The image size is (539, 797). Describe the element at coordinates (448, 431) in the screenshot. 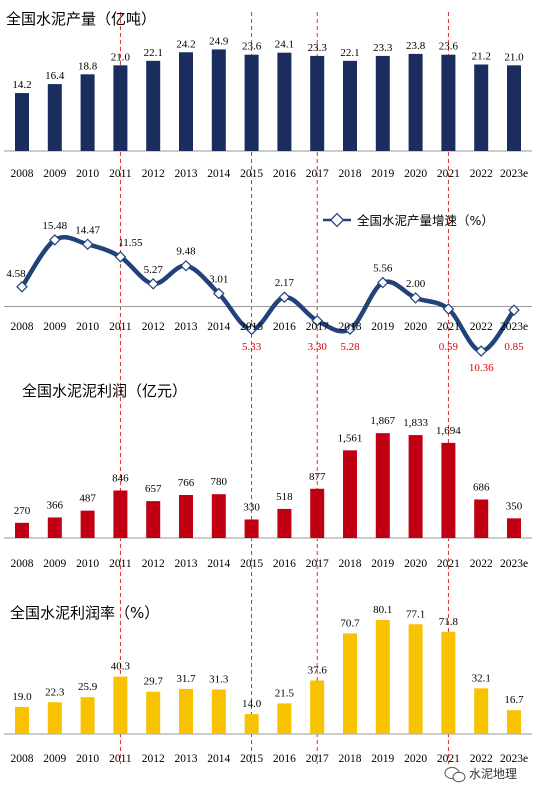

I see `profit-value-label: 1,694` at that location.